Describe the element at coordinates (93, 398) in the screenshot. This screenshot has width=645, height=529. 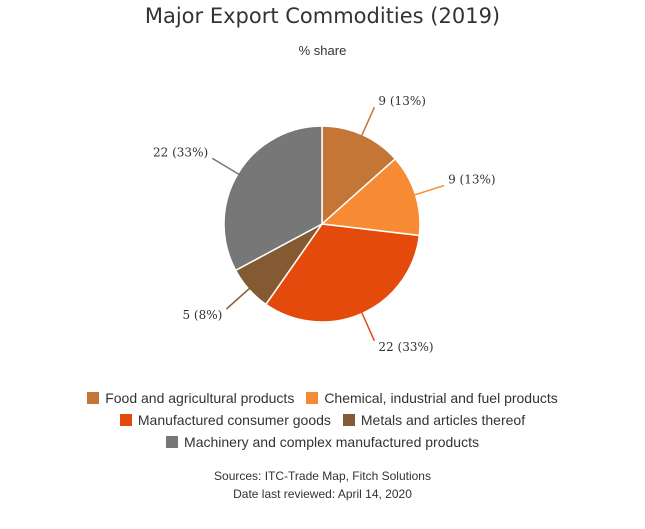
I see `legend-swatch-food` at that location.